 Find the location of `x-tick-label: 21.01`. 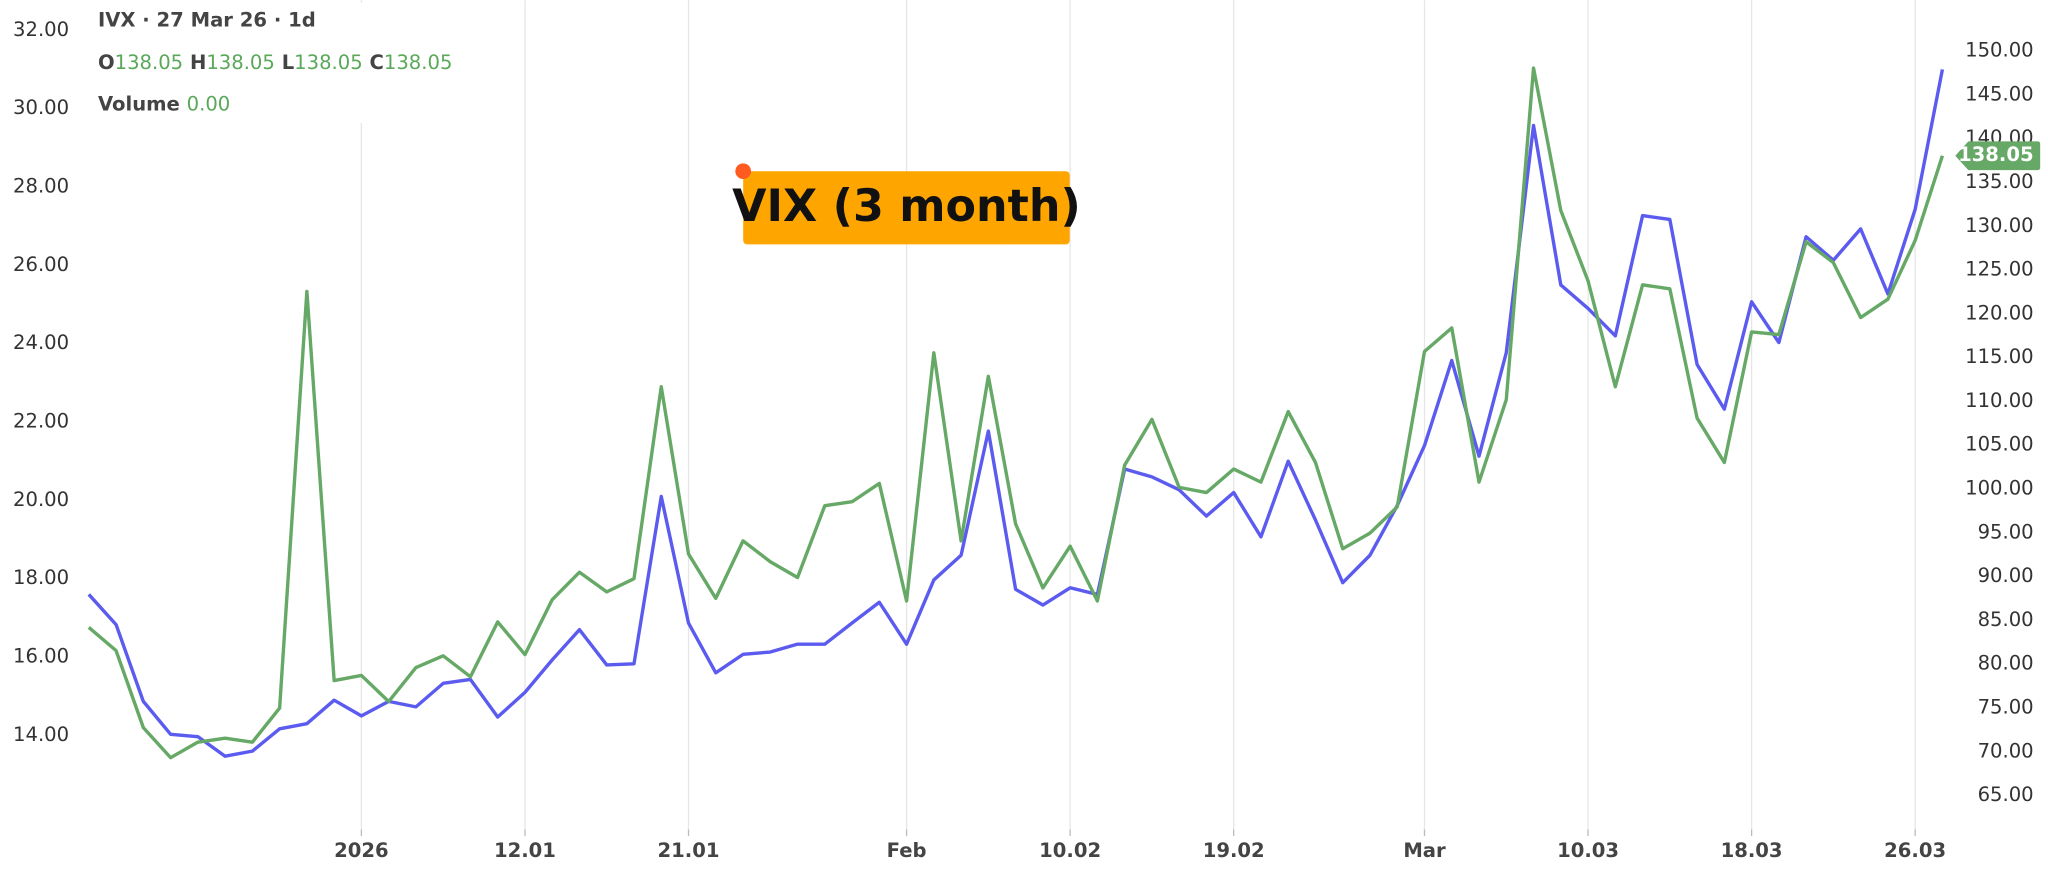

x-tick-label: 21.01 is located at coordinates (689, 850).